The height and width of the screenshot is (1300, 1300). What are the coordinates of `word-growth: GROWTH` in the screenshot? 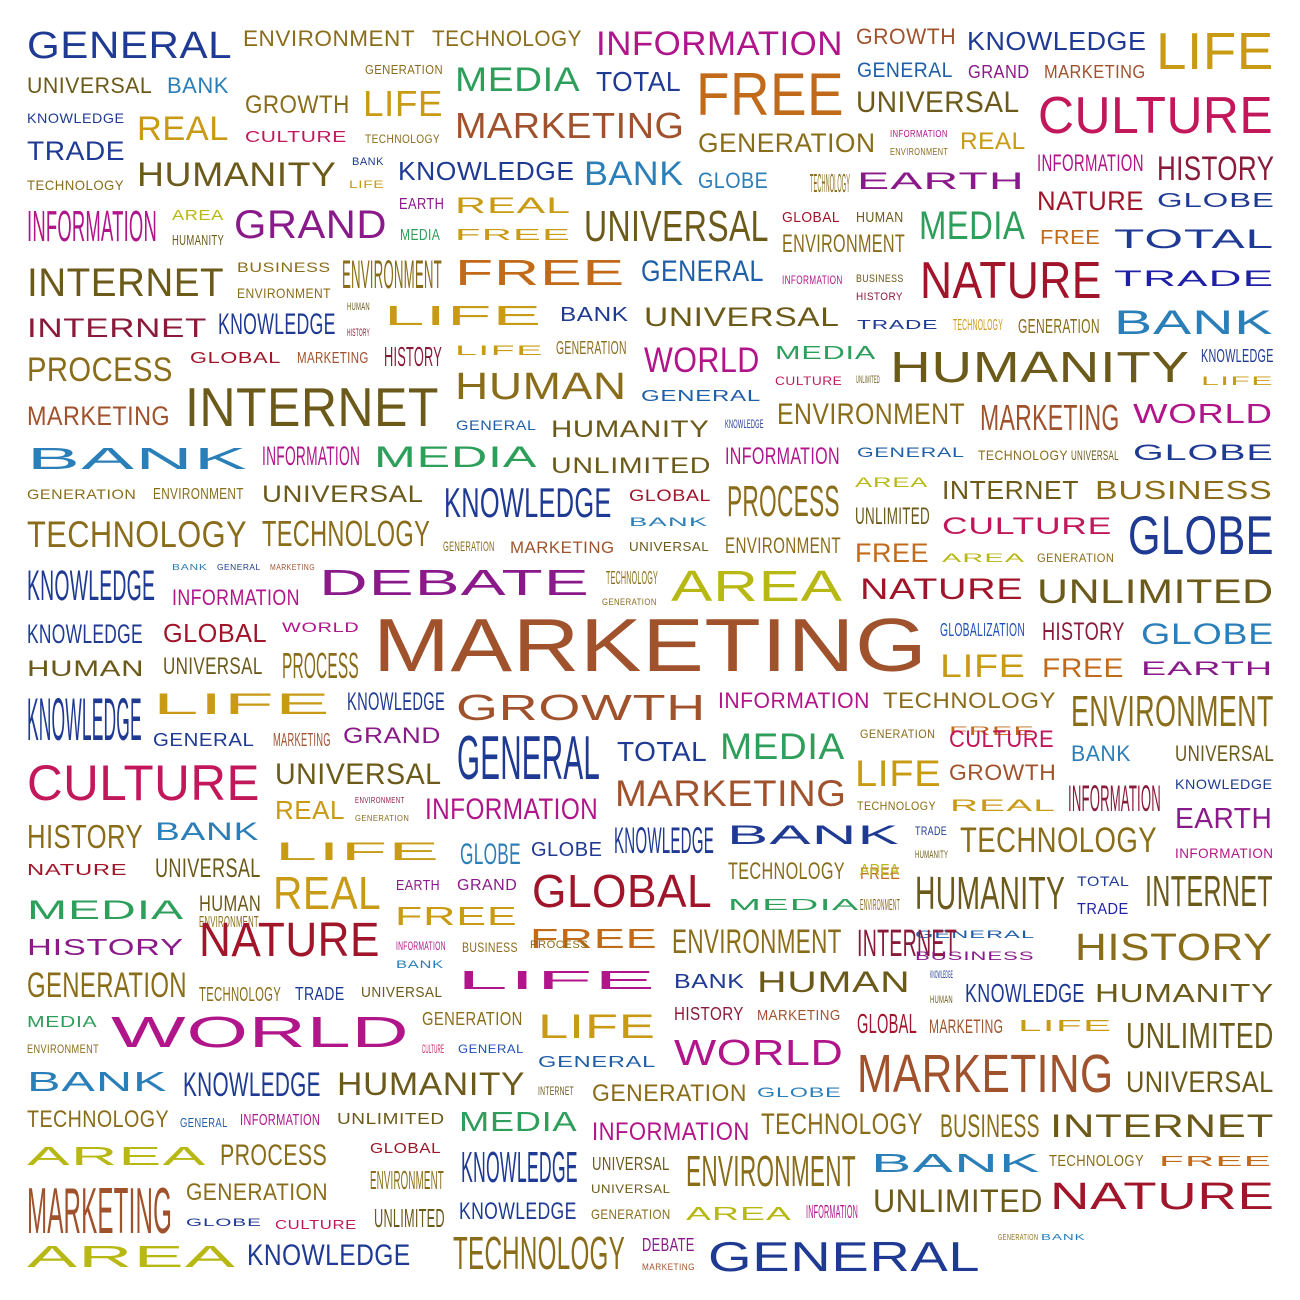 It's located at (906, 36).